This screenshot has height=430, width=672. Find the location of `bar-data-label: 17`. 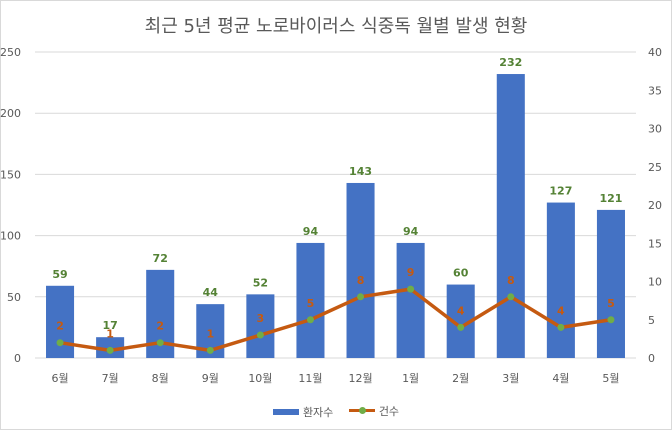

bar-data-label: 17 is located at coordinates (109, 325).